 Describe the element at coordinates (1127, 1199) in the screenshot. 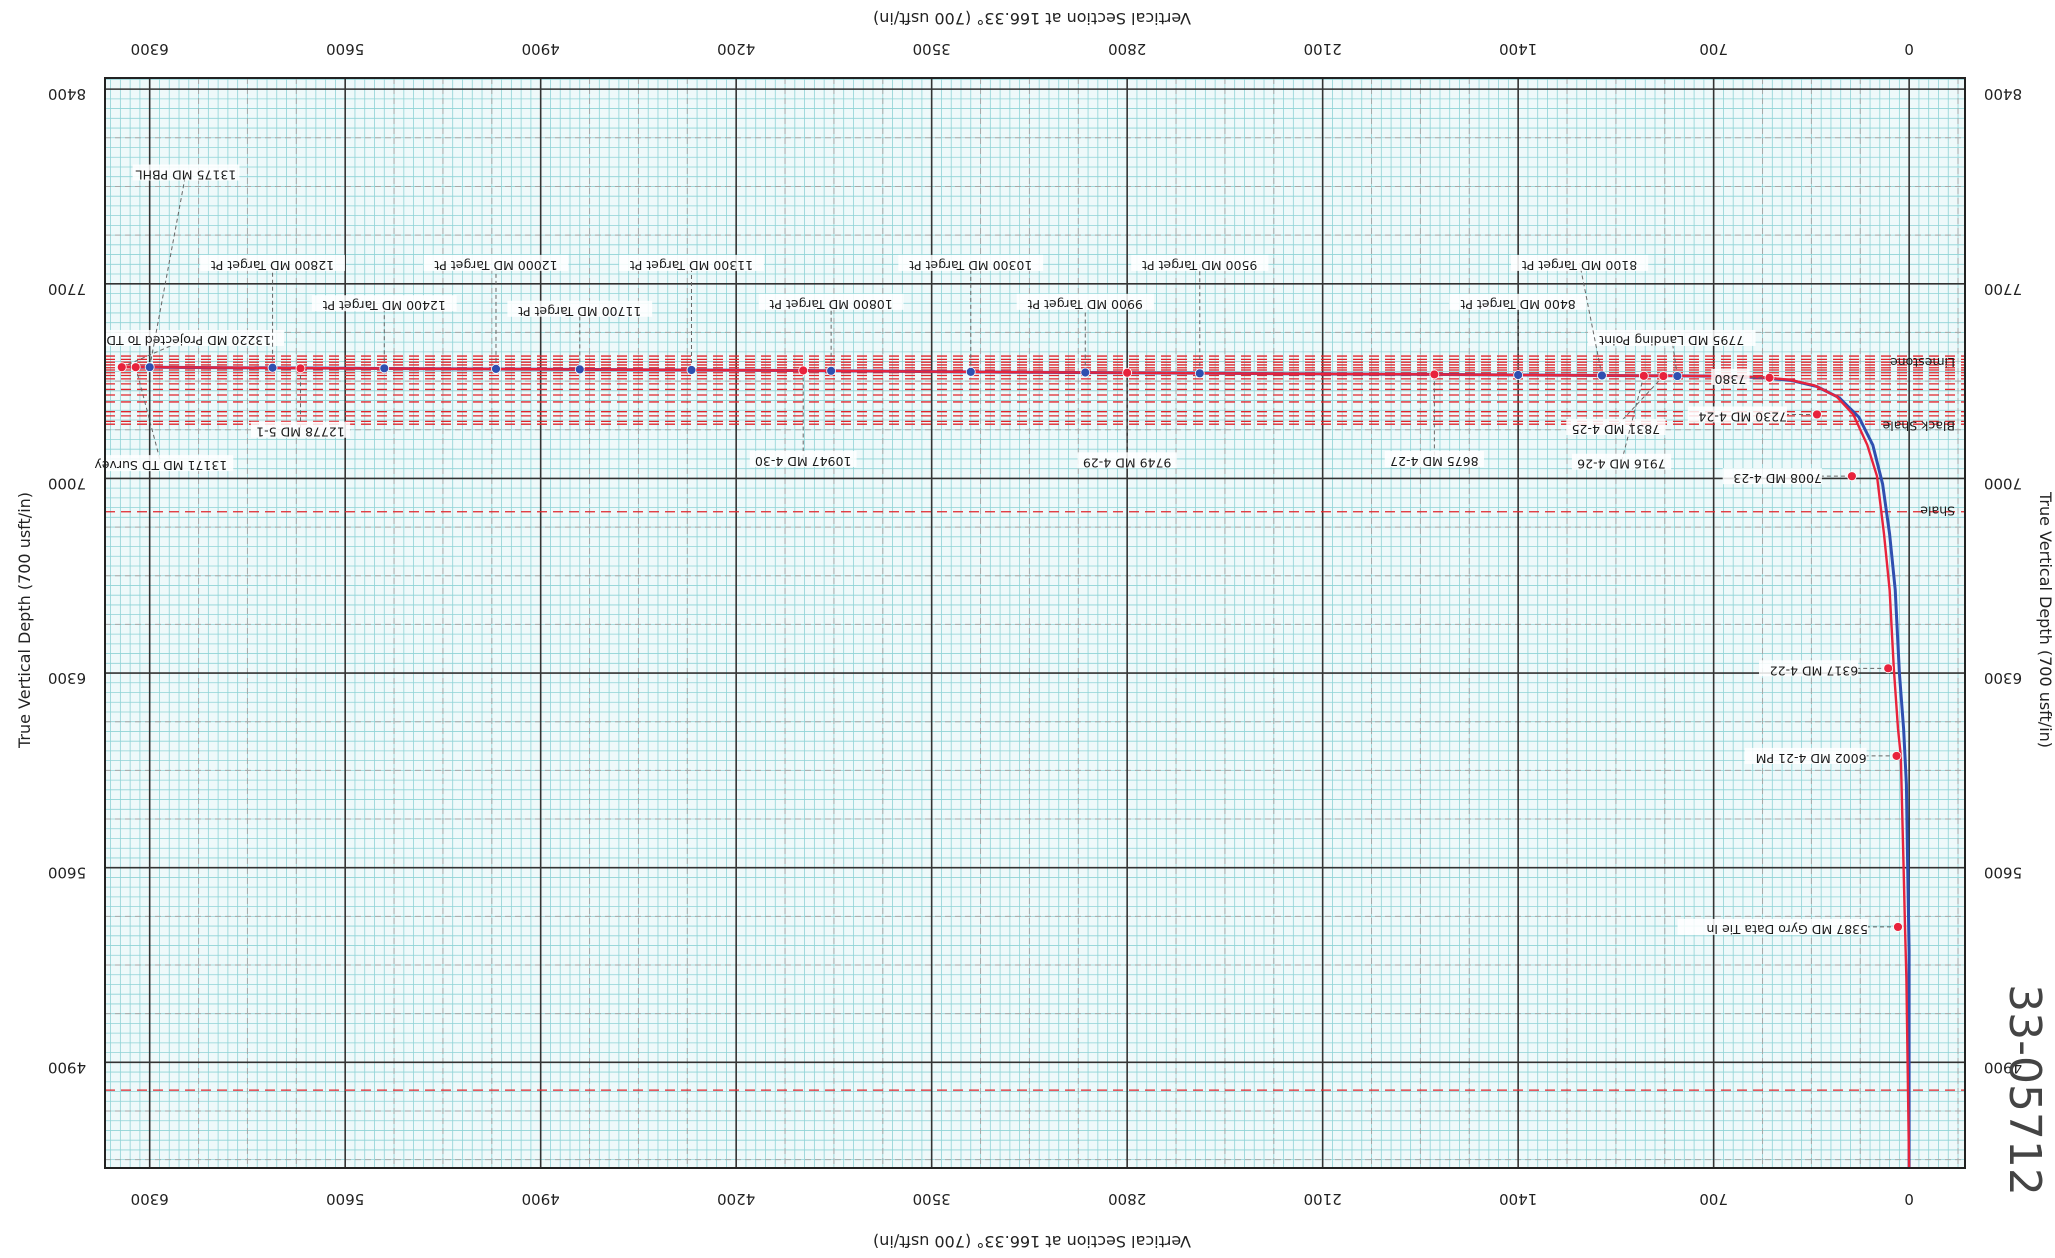

I see `x-tick-label-bottom: 2800` at that location.